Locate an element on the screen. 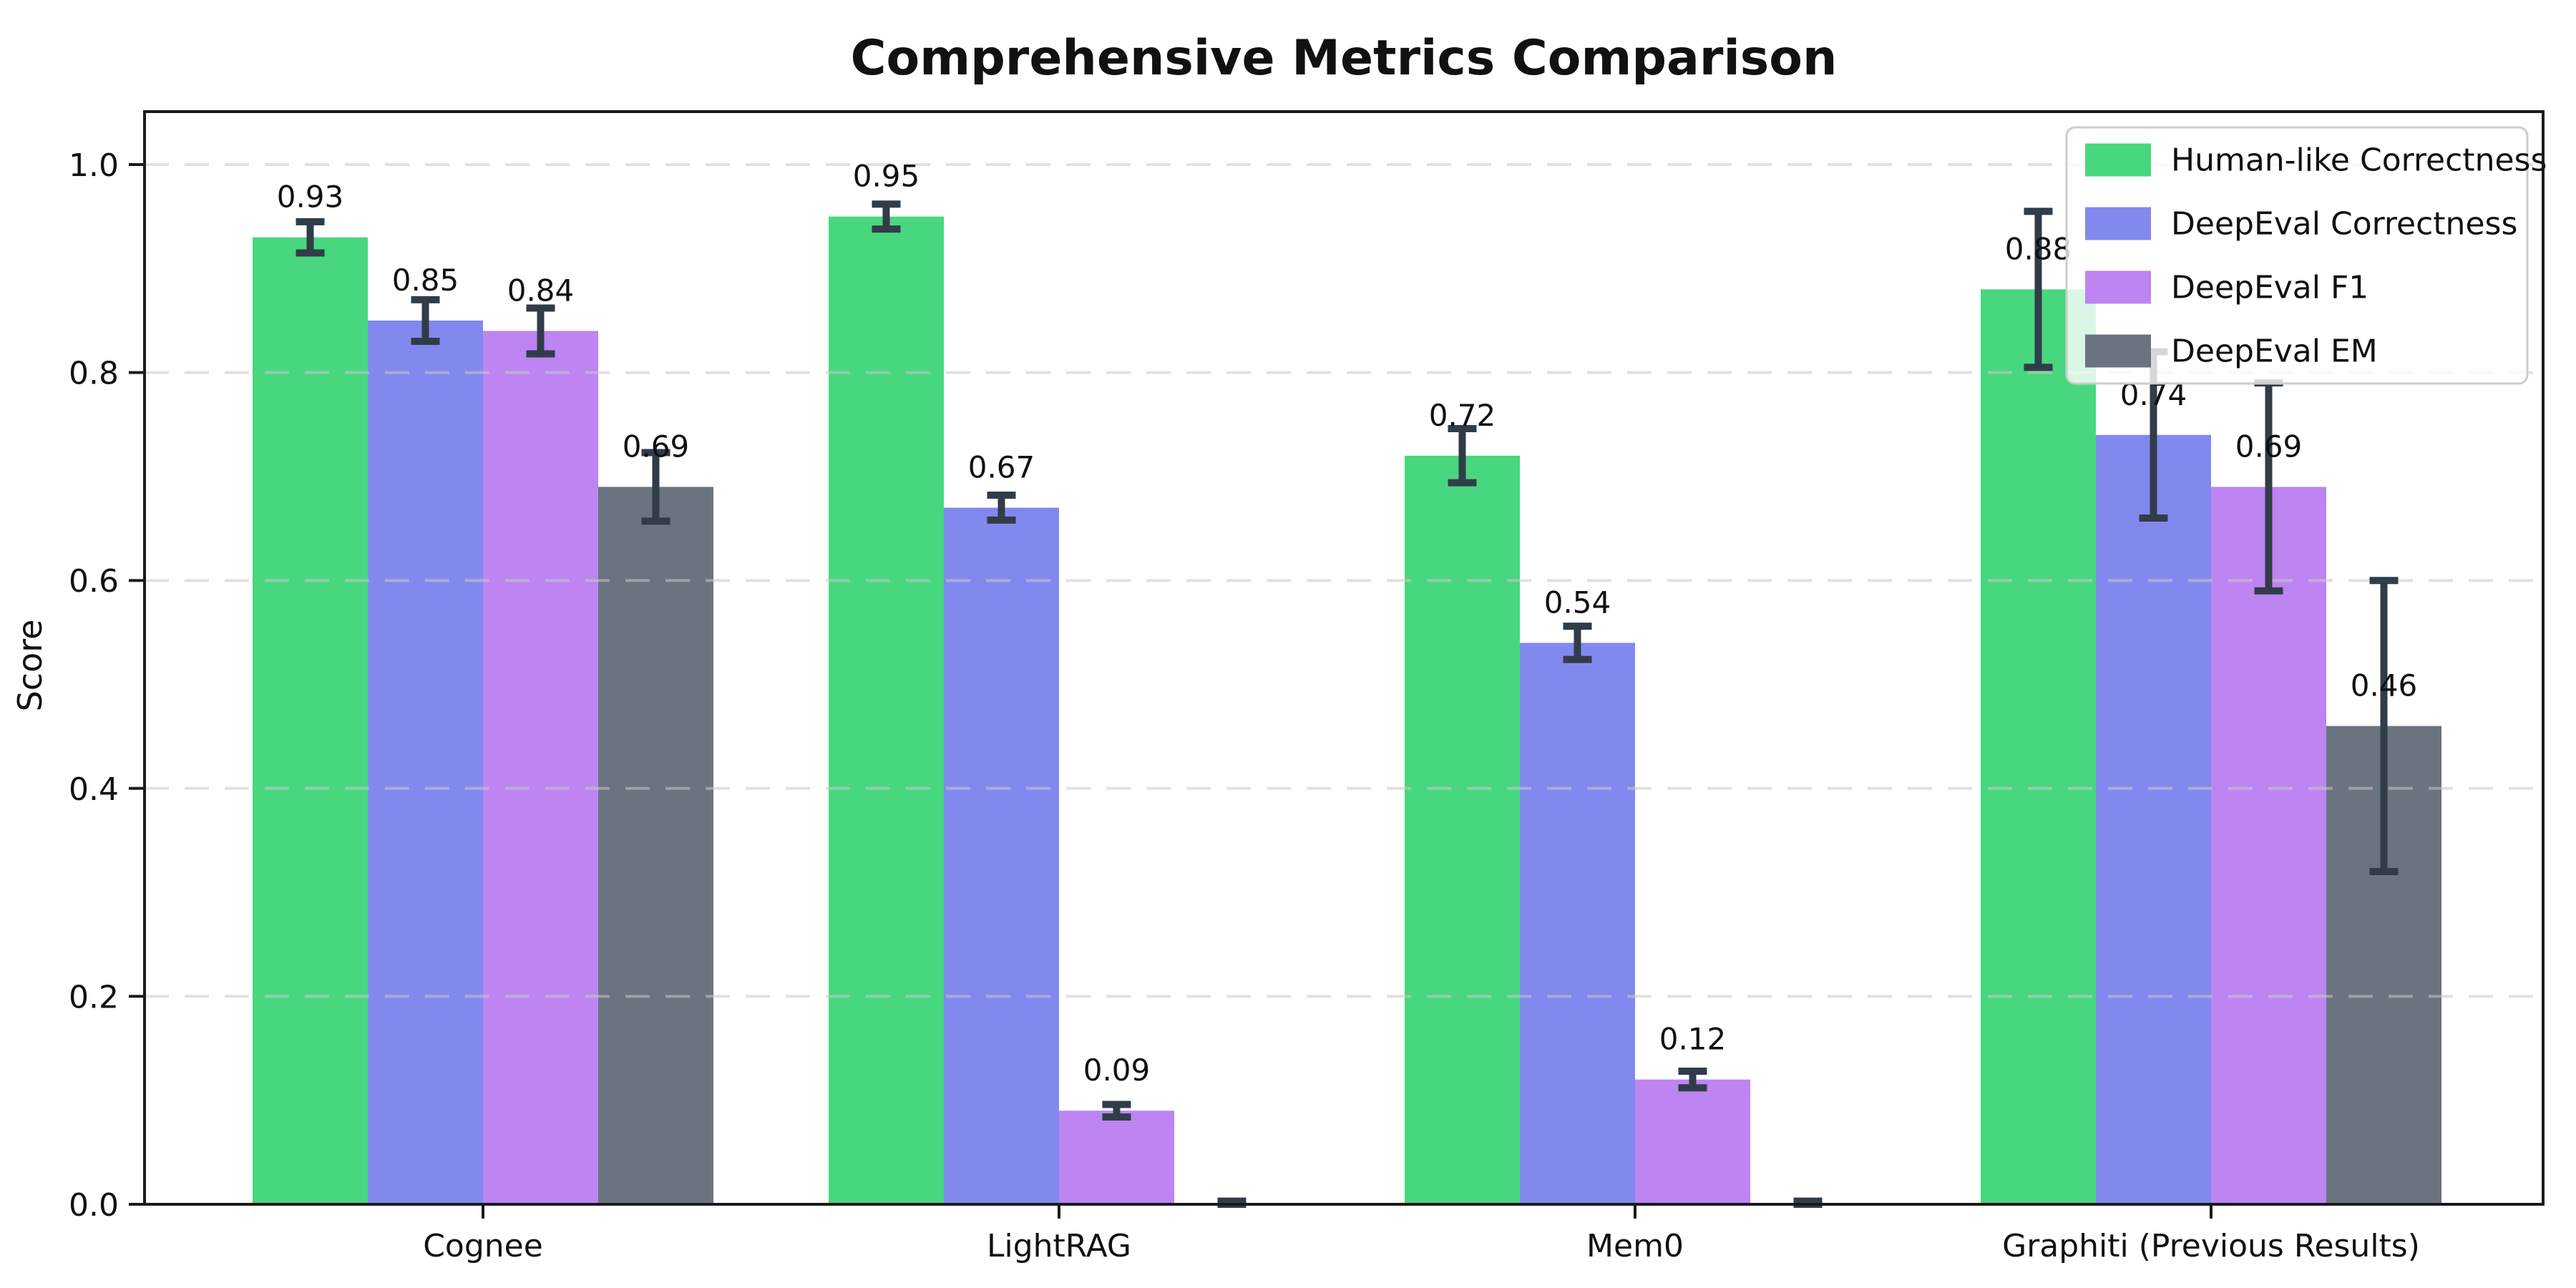 The height and width of the screenshot is (1288, 2576). value-label: 0.88 is located at coordinates (2038, 248).